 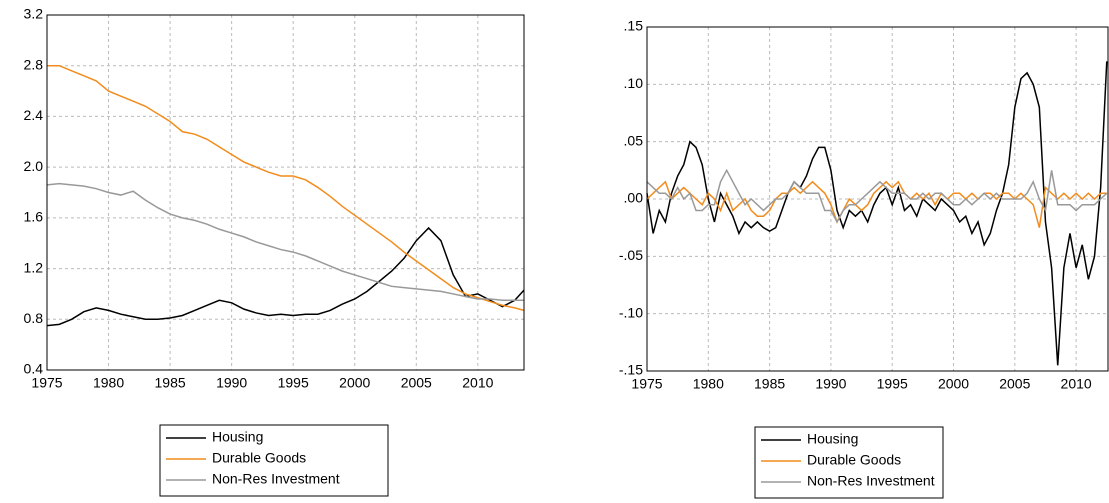 What do you see at coordinates (34, 14) in the screenshot?
I see `y-tick-label: 3.2` at bounding box center [34, 14].